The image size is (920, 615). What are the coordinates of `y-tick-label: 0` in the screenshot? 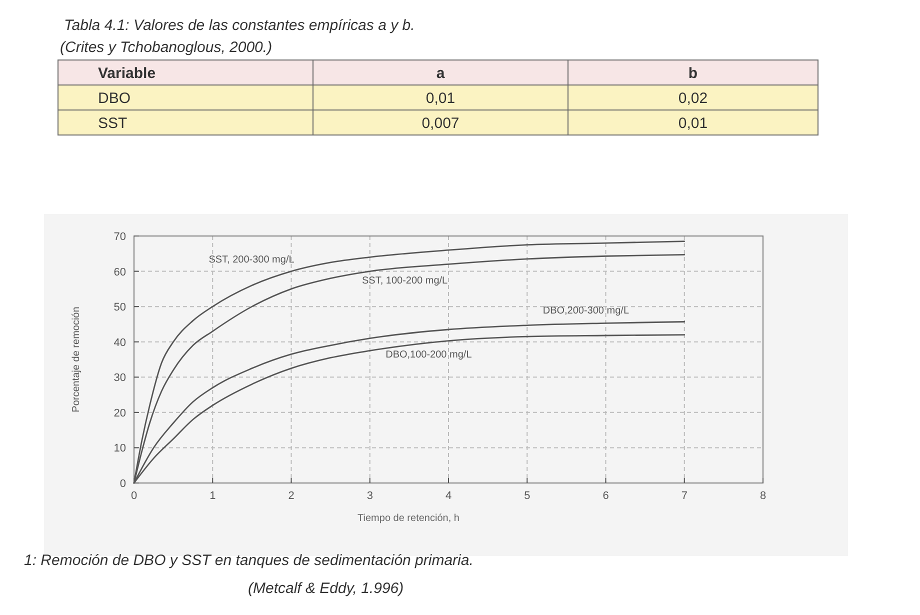 It's located at (123, 484).